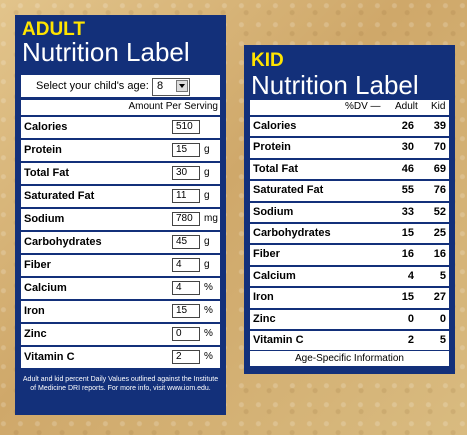 Image resolution: width=467 pixels, height=435 pixels. What do you see at coordinates (439, 211) in the screenshot?
I see `kid-dv-value: 52` at bounding box center [439, 211].